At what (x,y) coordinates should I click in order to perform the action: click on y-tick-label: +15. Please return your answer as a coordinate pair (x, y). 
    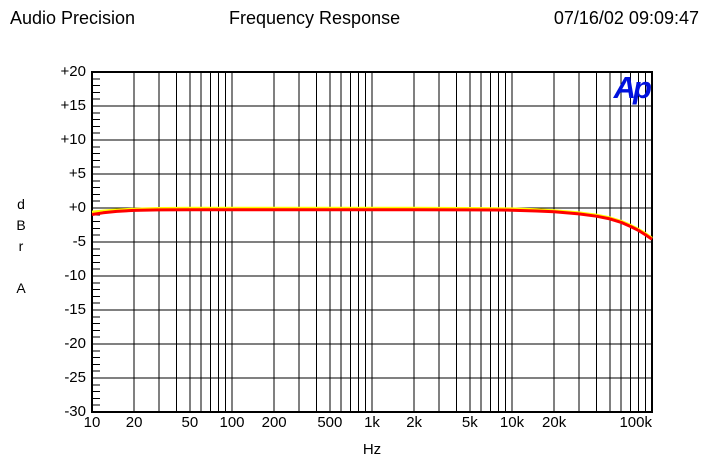
    Looking at the image, I should click on (73, 105).